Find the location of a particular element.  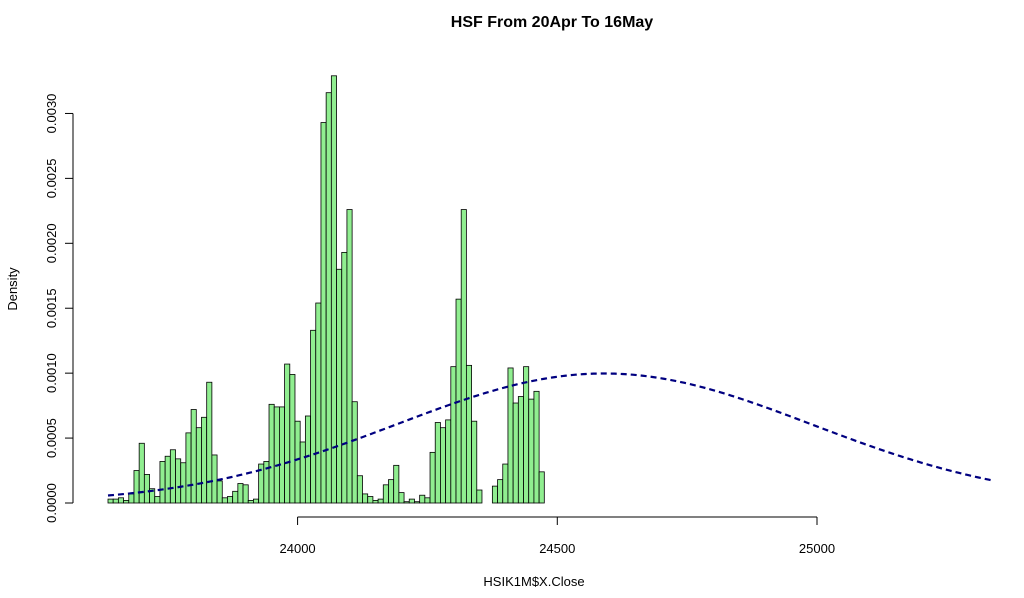

x-tick-label: 24000 is located at coordinates (298, 548).